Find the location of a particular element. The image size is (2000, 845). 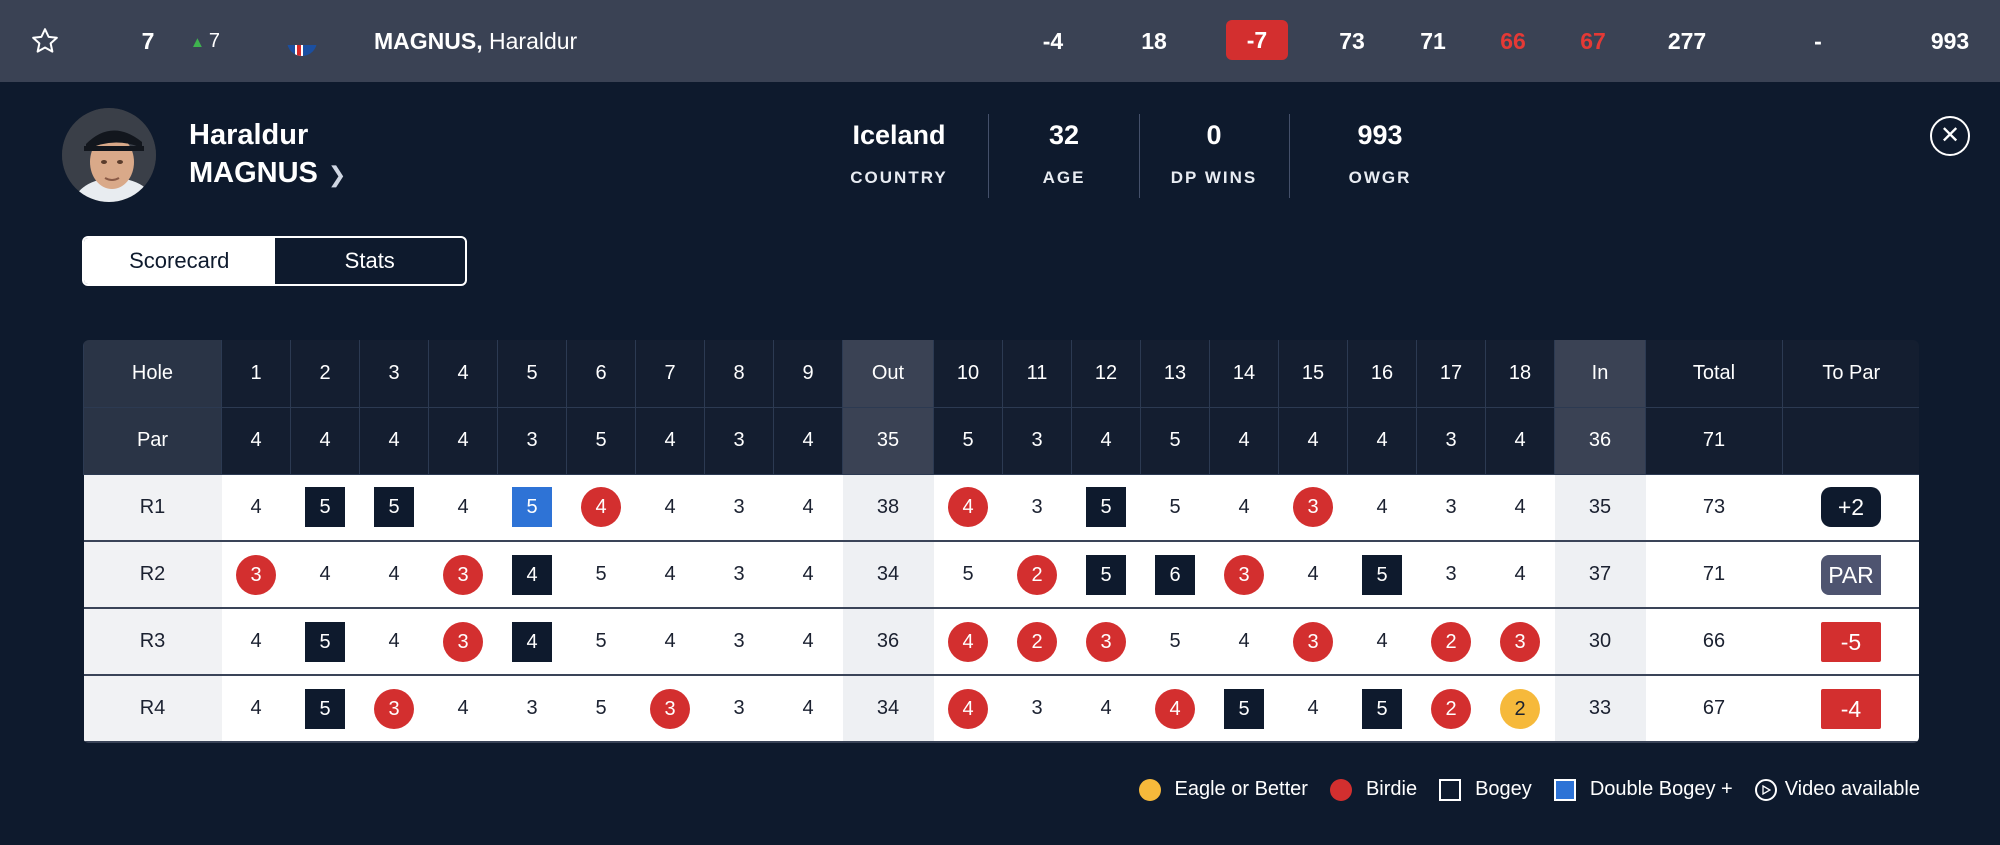

row-label: Hole is located at coordinates (152, 374).